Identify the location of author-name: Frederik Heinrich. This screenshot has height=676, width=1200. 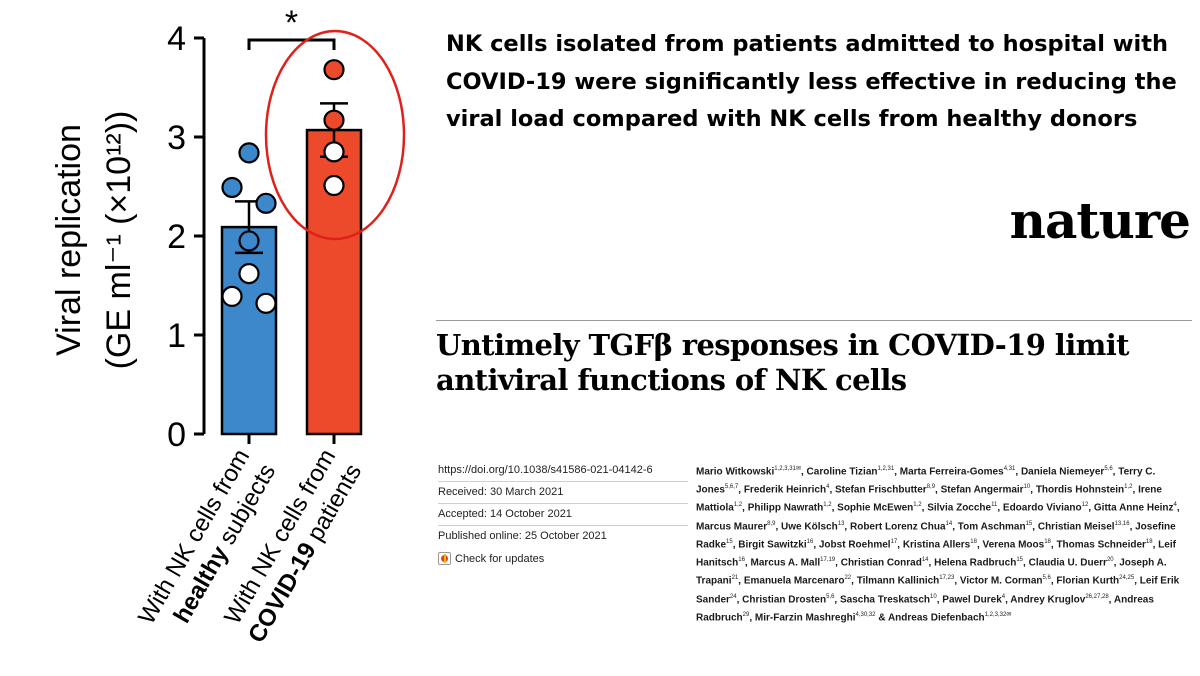
(785, 490).